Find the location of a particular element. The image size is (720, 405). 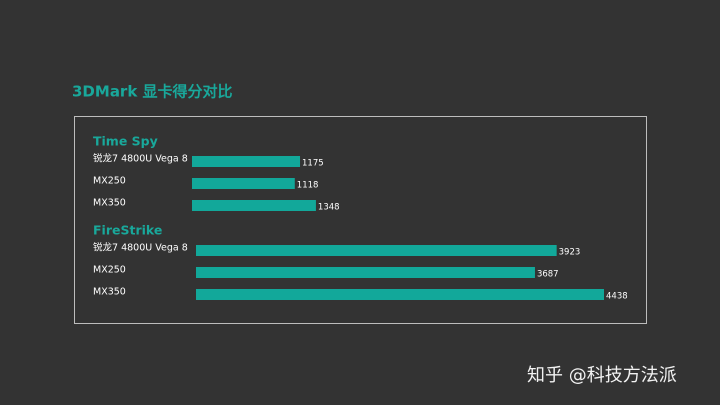

value-label: 1118 is located at coordinates (308, 186).